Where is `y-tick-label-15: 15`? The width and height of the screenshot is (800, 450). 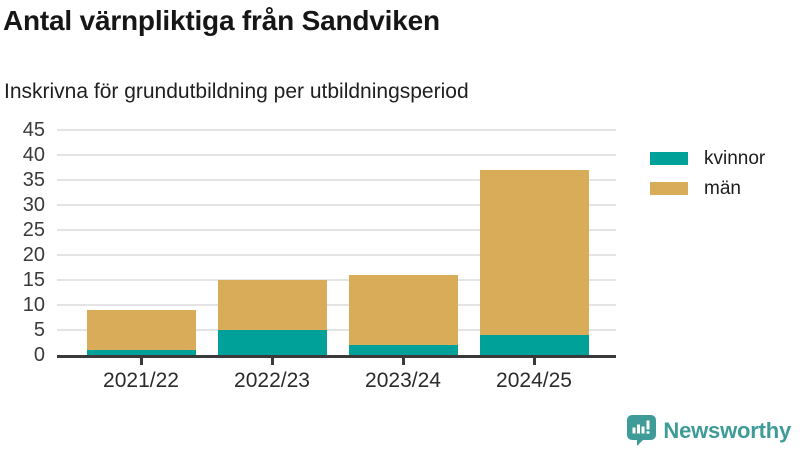 y-tick-label-15: 15 is located at coordinates (33, 280).